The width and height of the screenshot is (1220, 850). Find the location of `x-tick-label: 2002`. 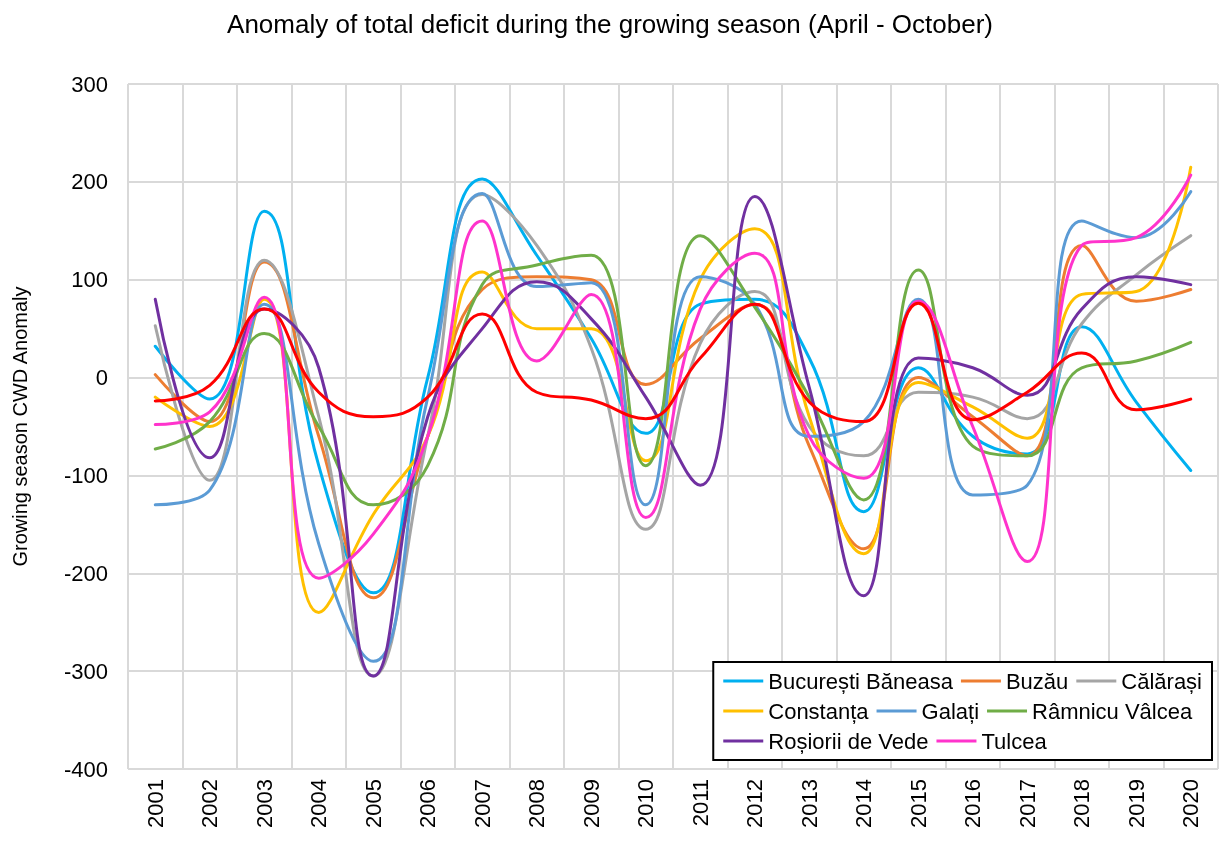

x-tick-label: 2002 is located at coordinates (210, 803).